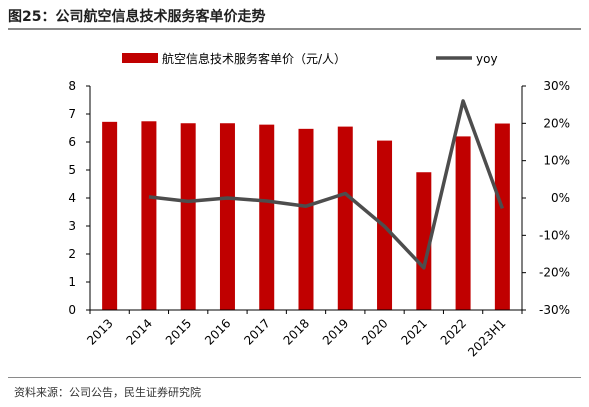 Image resolution: width=589 pixels, height=407 pixels. I want to click on x-tick-label-2016: 2016, so click(217, 331).